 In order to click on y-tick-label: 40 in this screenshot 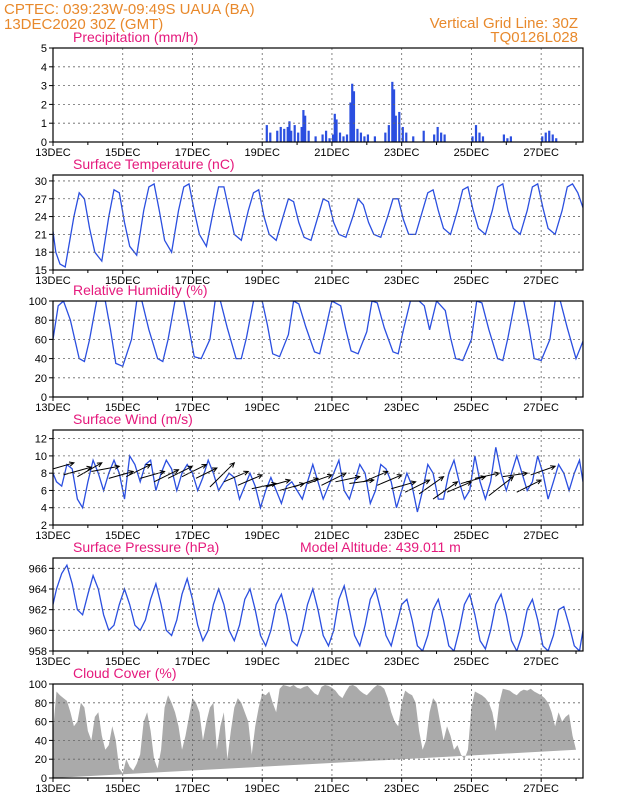, I will do `click(41, 360)`.